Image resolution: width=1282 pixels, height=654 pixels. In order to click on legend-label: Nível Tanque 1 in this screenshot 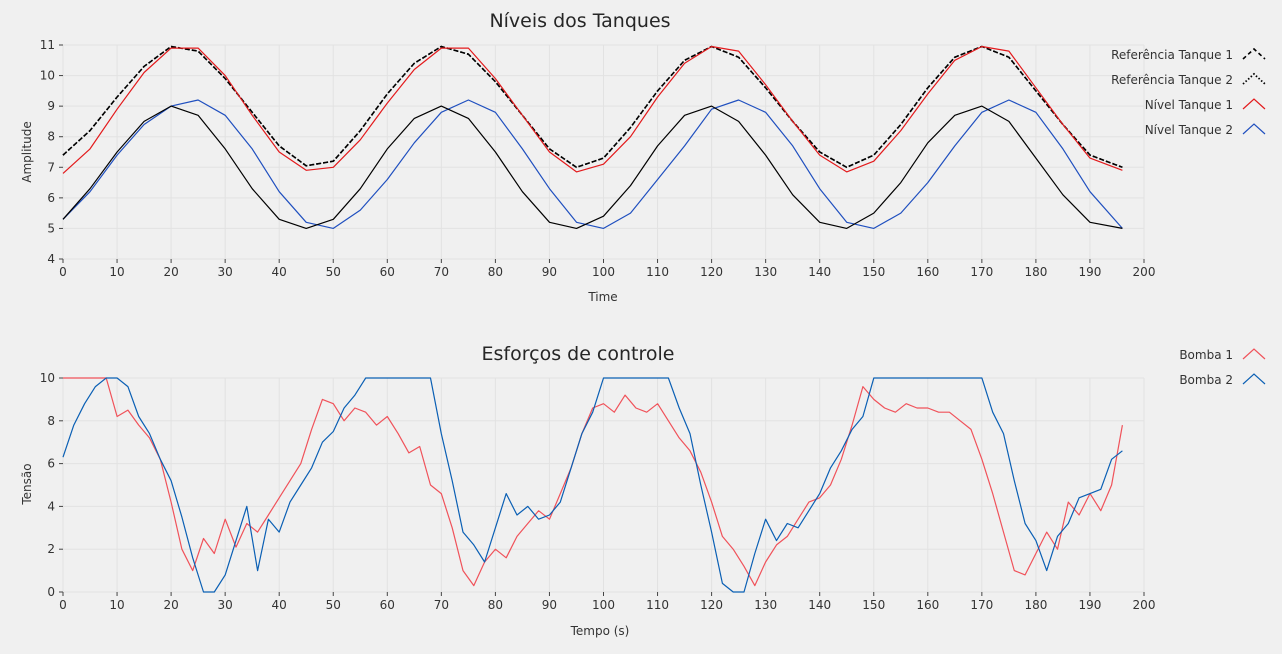, I will do `click(1189, 105)`.